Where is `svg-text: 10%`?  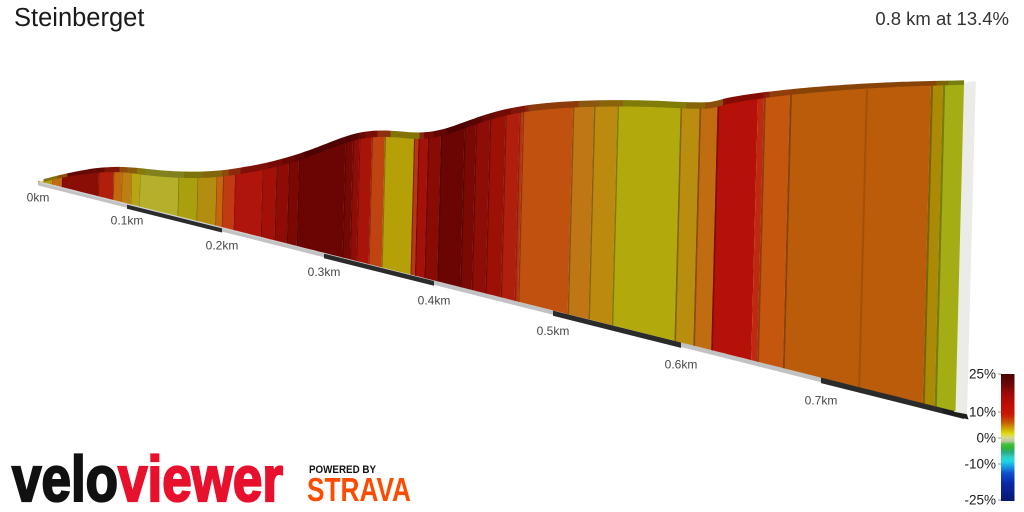 svg-text: 10% is located at coordinates (982, 412).